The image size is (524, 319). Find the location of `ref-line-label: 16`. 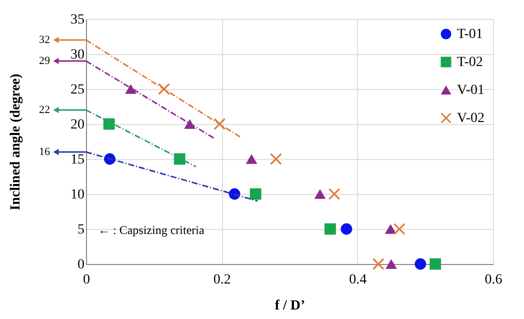

ref-line-label: 16 is located at coordinates (44, 152).